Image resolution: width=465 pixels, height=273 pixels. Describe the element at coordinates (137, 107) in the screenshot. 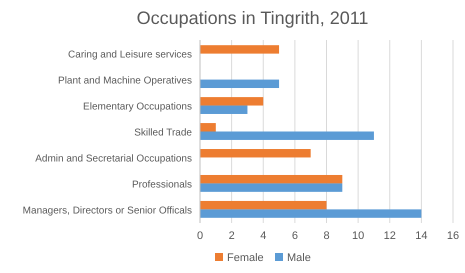

I see `y-tick-label: Elementary Occupations` at that location.